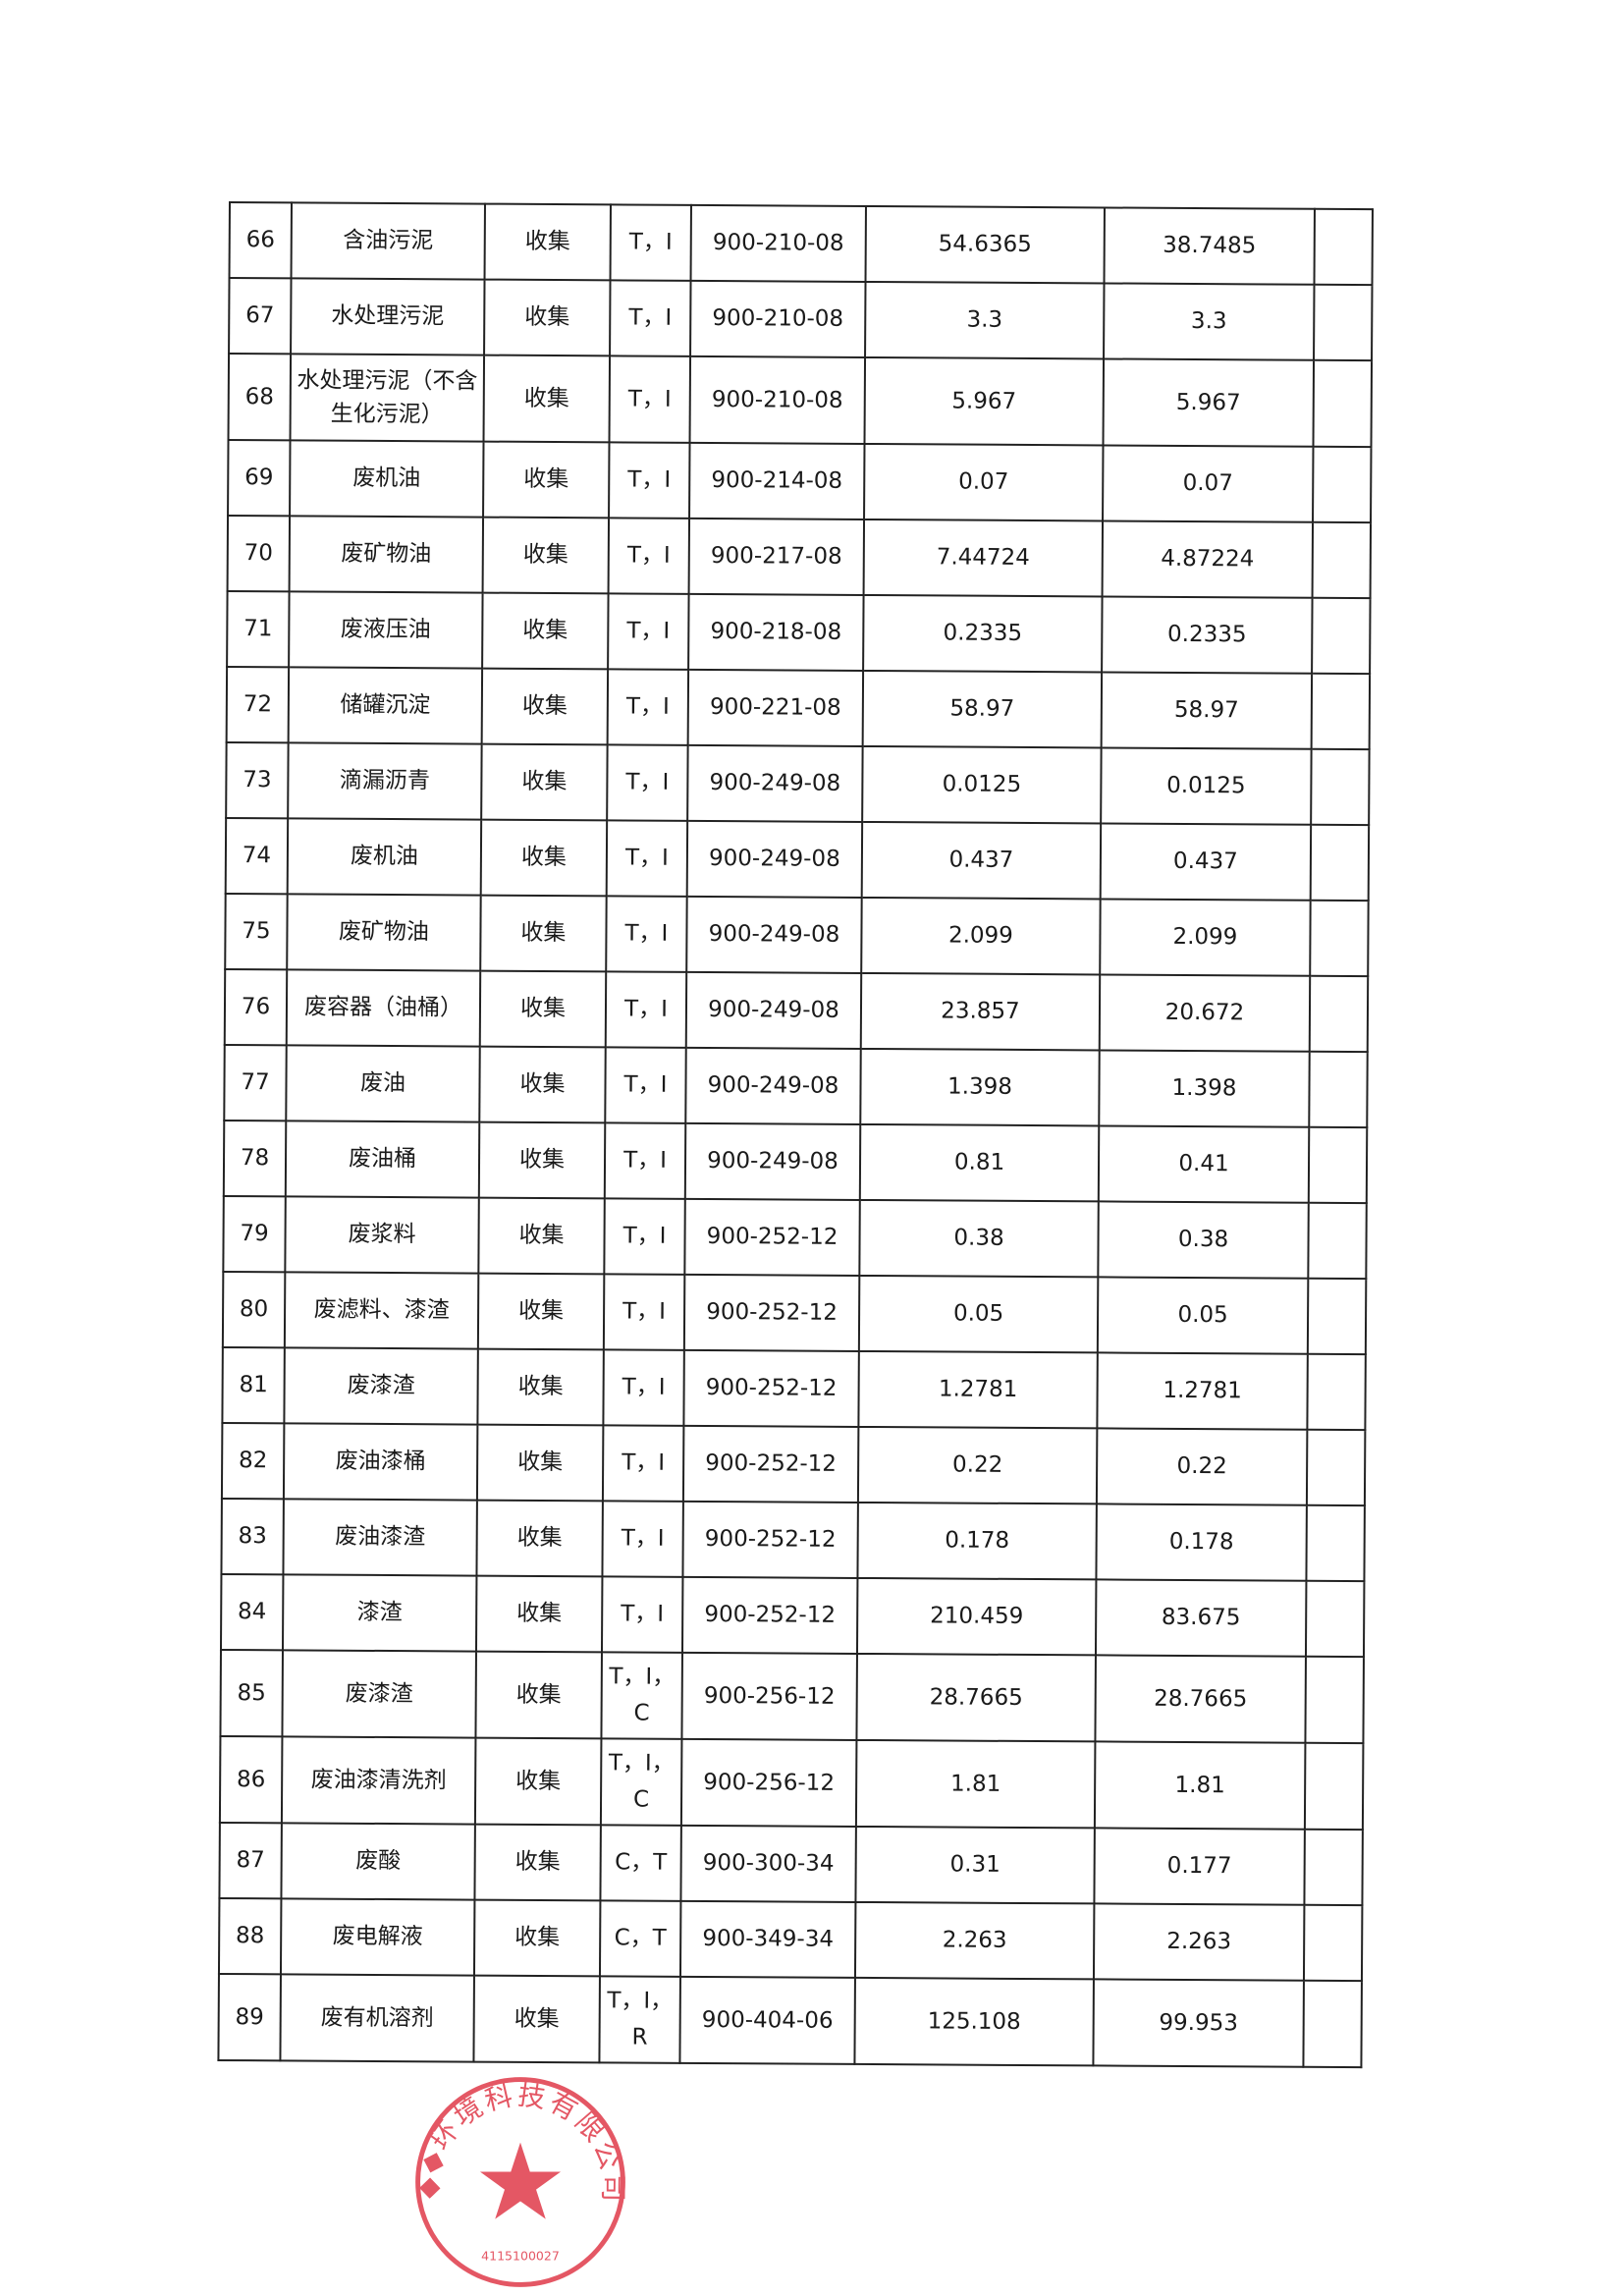  Describe the element at coordinates (767, 2020) in the screenshot. I see `waste-code-cell: 900-404-06` at that location.